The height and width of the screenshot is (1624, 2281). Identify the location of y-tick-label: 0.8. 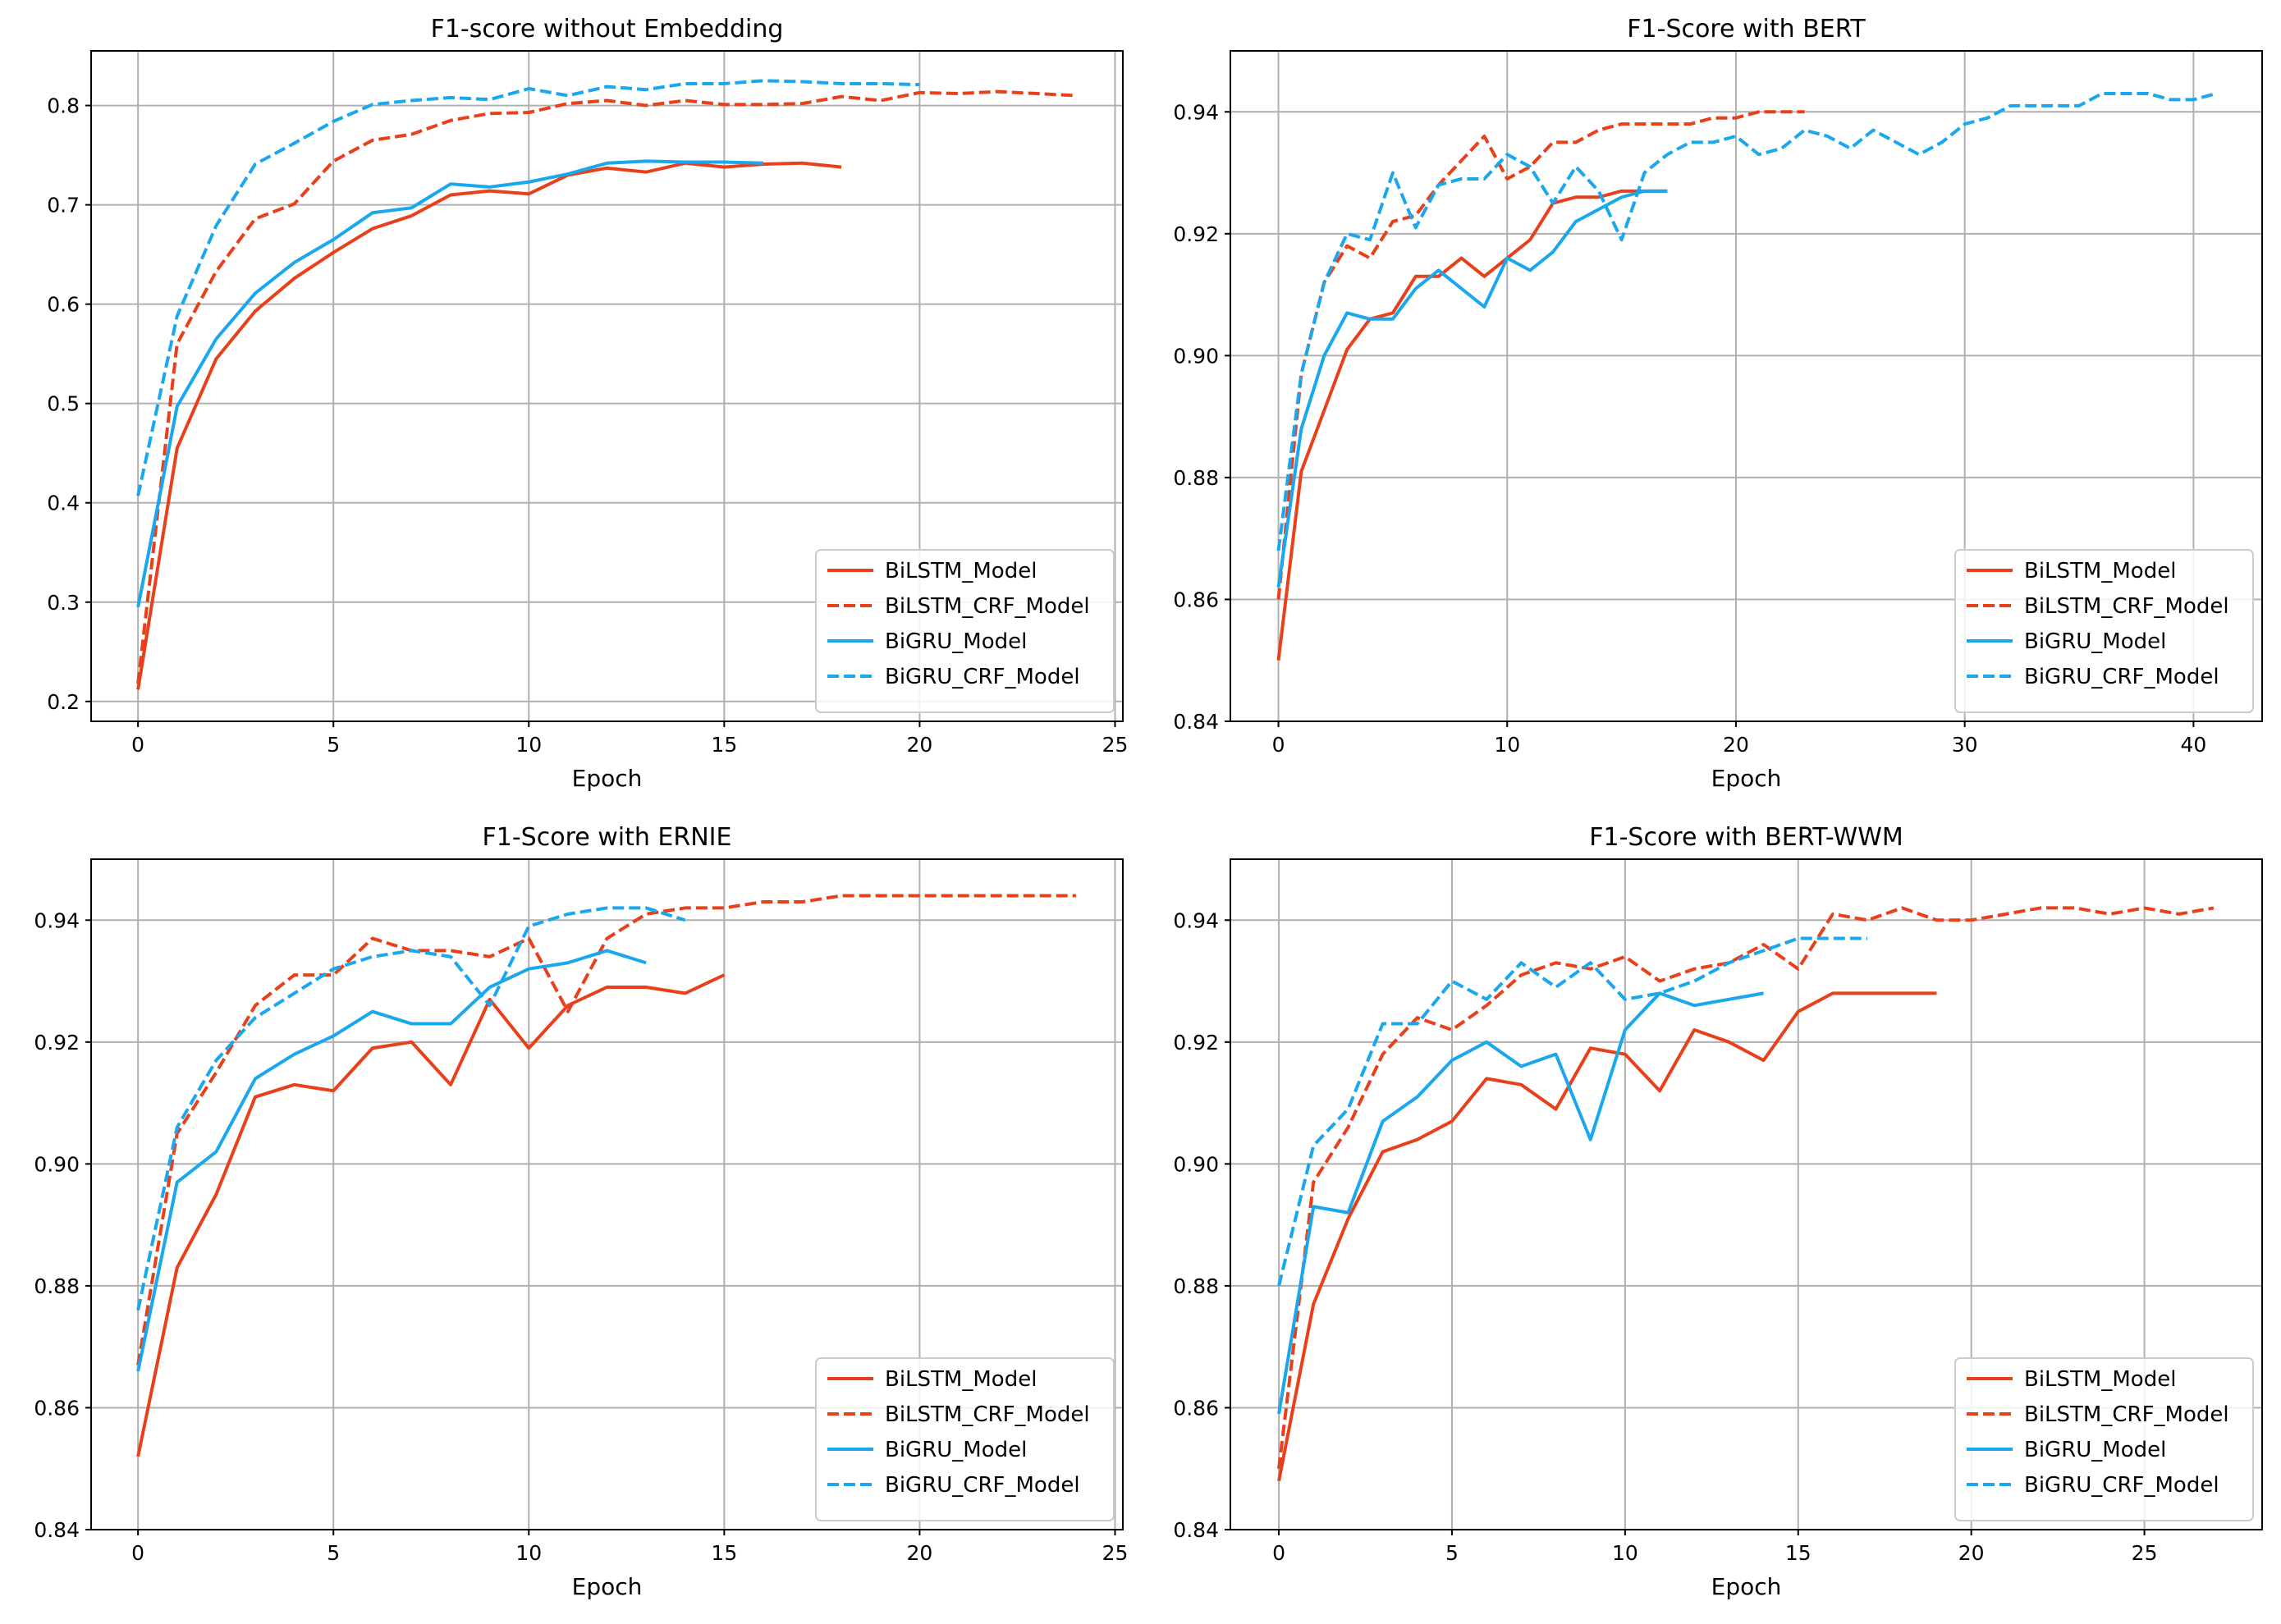
(63, 106).